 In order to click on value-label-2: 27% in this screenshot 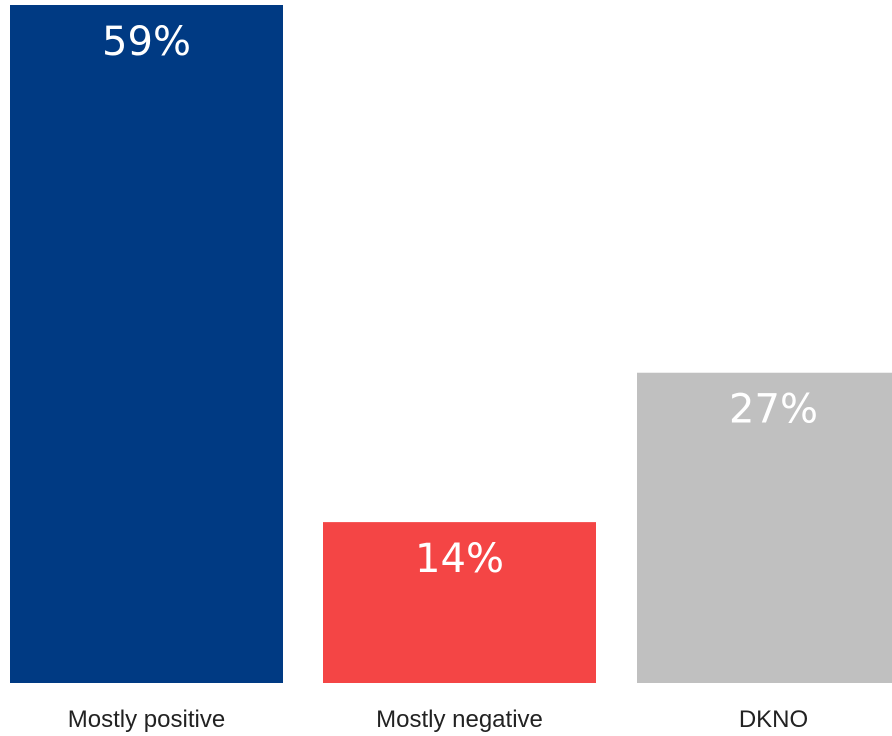, I will do `click(773, 410)`.